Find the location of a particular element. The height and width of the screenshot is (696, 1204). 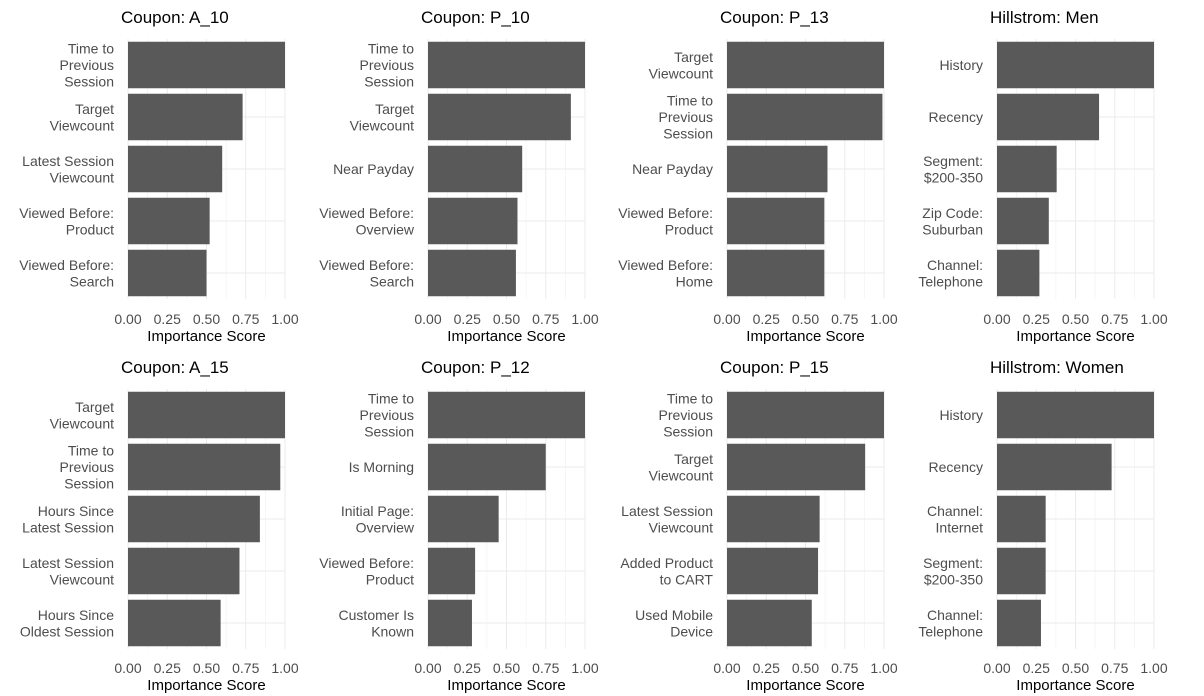

category-label: Recency is located at coordinates (956, 467).